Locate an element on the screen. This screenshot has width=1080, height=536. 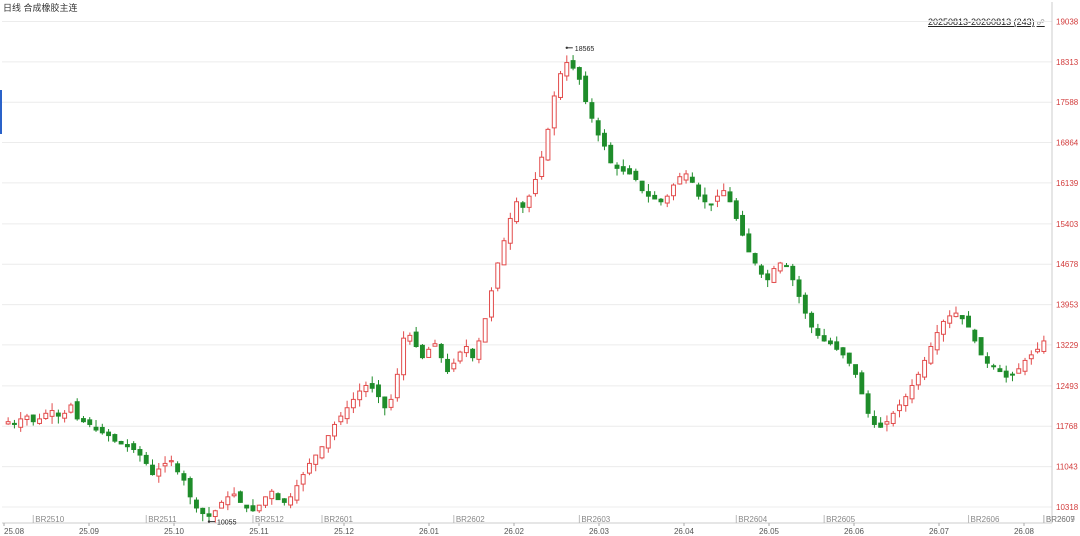
contract-tick-label: BR2604 is located at coordinates (752, 519).